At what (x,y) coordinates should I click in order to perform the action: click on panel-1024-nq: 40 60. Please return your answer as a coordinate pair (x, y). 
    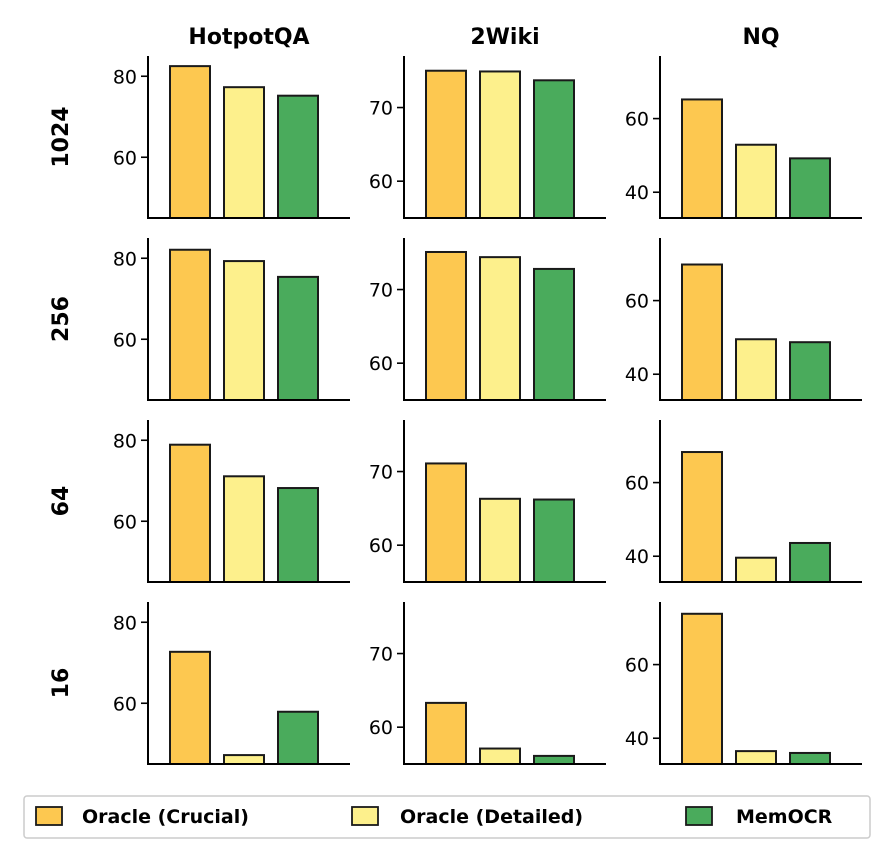
    Looking at the image, I should click on (743, 137).